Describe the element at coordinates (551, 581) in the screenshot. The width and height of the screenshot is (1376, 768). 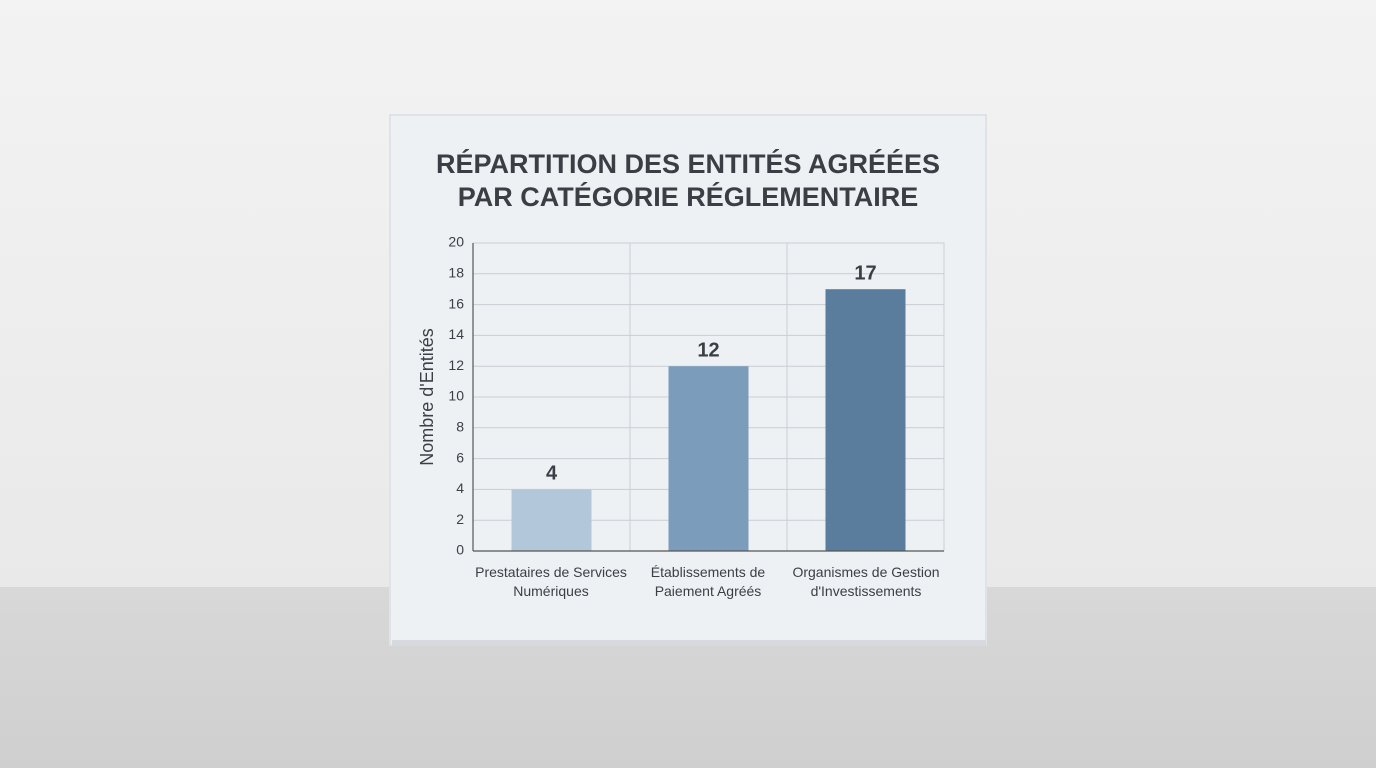
I see `x-tick-label: Prestataires de Services Numériques` at that location.